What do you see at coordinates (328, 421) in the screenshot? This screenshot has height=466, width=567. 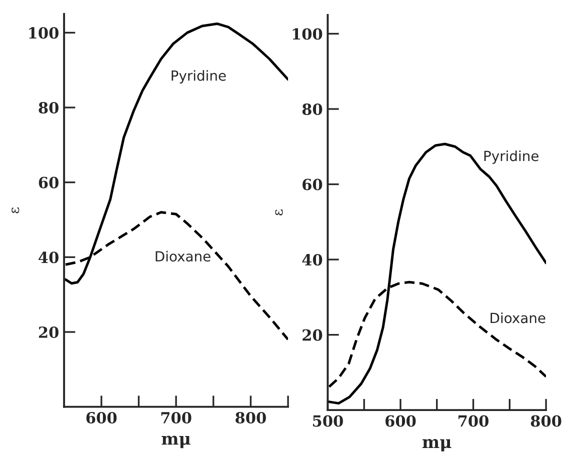 I see `x-tick-label: 500` at bounding box center [328, 421].